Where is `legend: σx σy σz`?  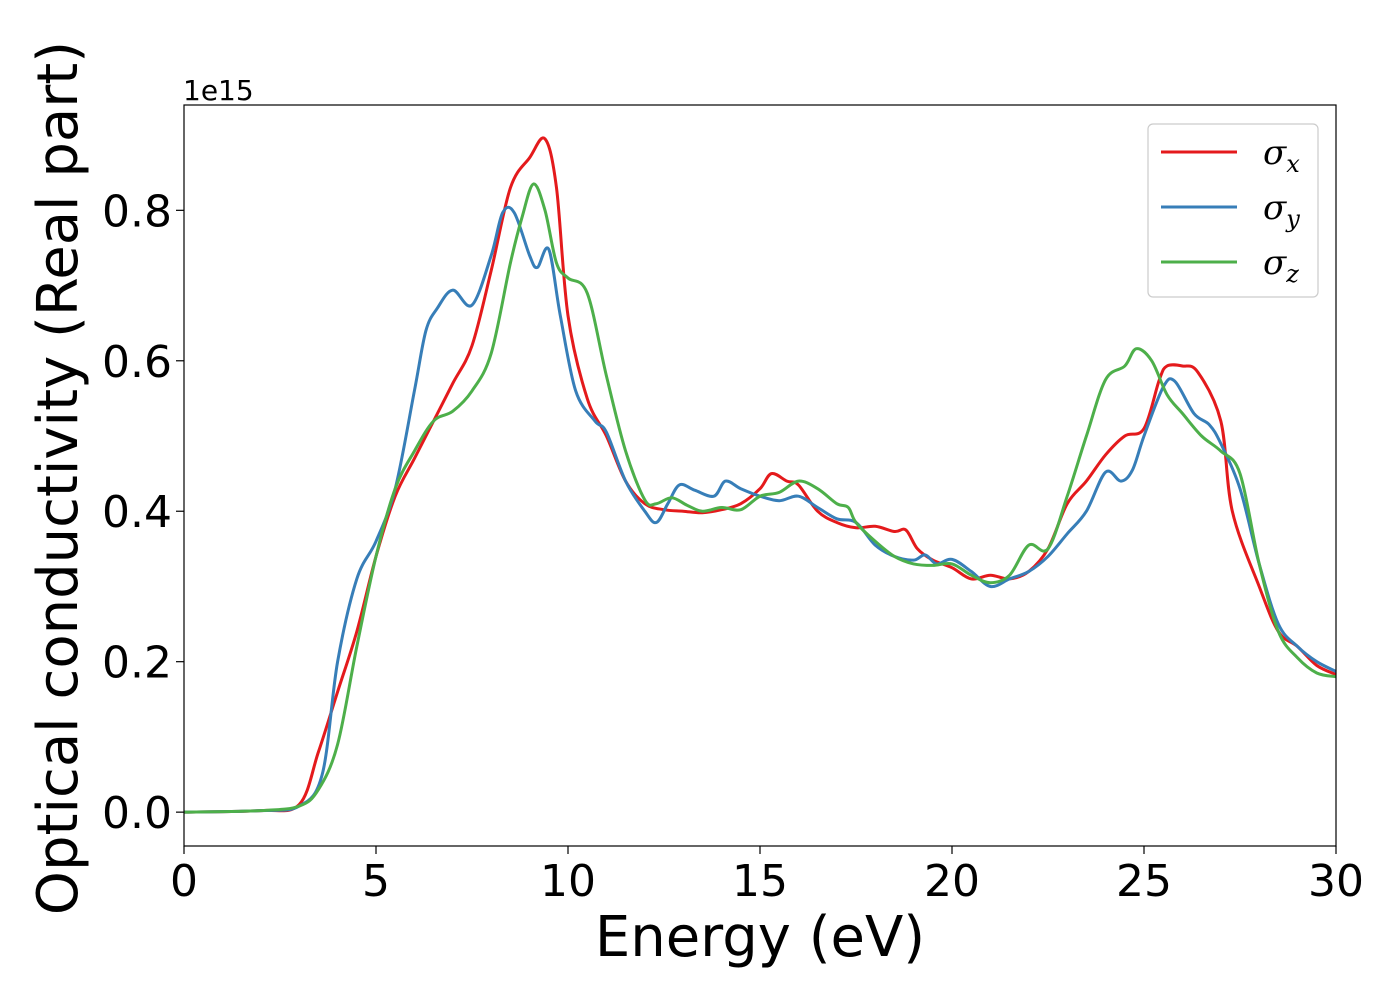 legend: σx σy σz is located at coordinates (1233, 210).